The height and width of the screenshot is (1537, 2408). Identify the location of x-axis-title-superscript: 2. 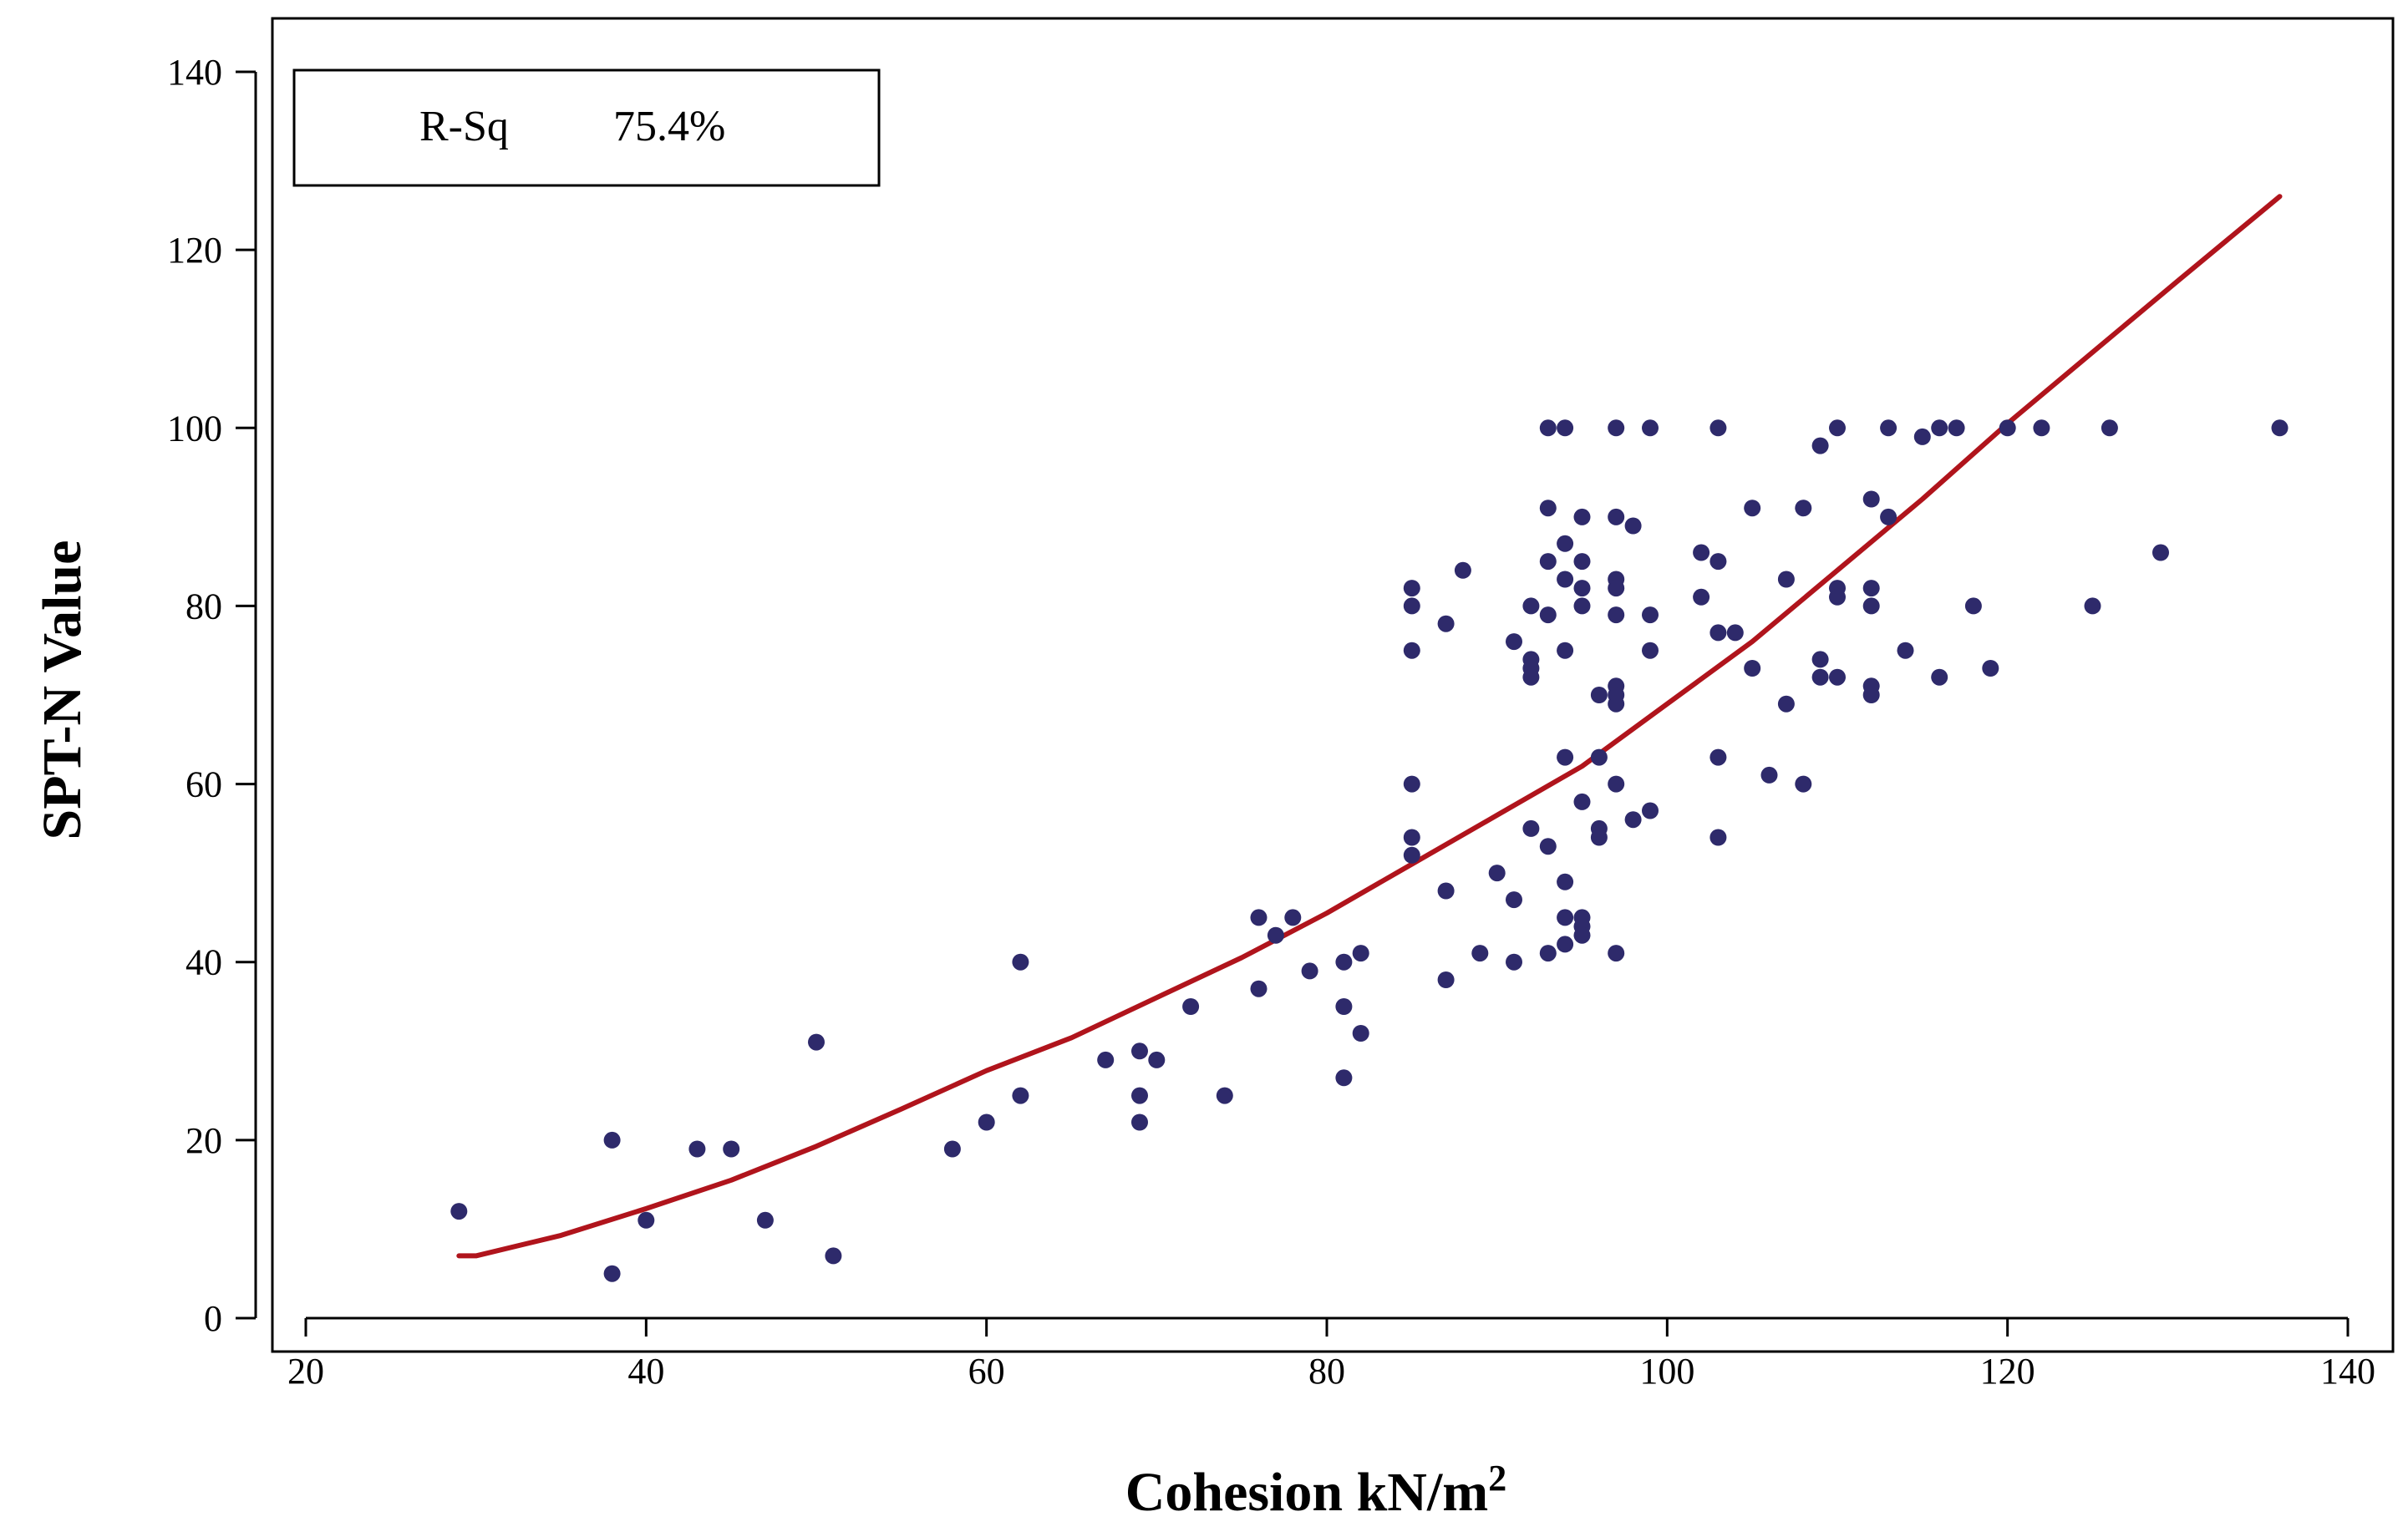
(1497, 1478).